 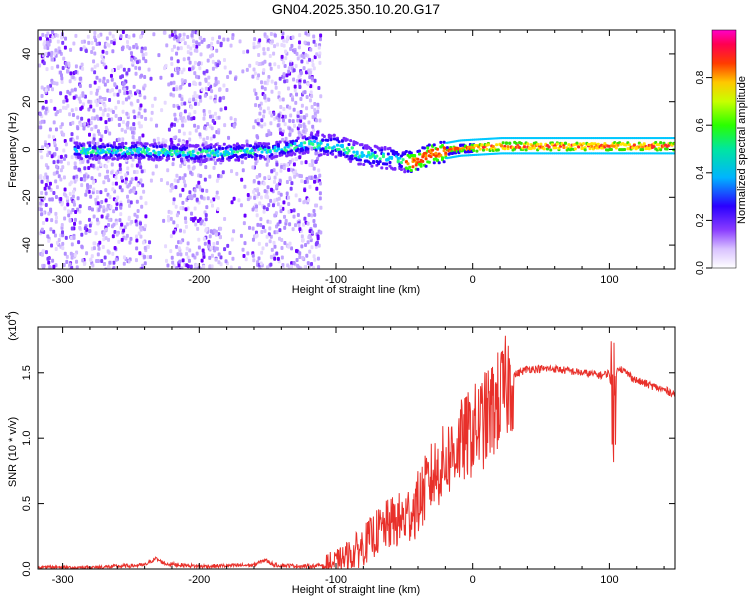 I want to click on spectrogram-xlabel: Height of straight line (km), so click(x=356, y=290).